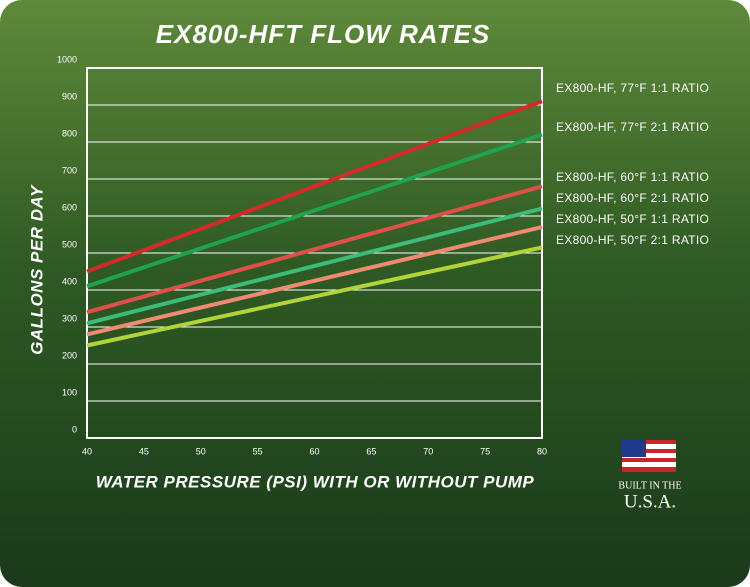 This screenshot has width=750, height=587. Describe the element at coordinates (428, 451) in the screenshot. I see `x-tick-label: 70` at that location.